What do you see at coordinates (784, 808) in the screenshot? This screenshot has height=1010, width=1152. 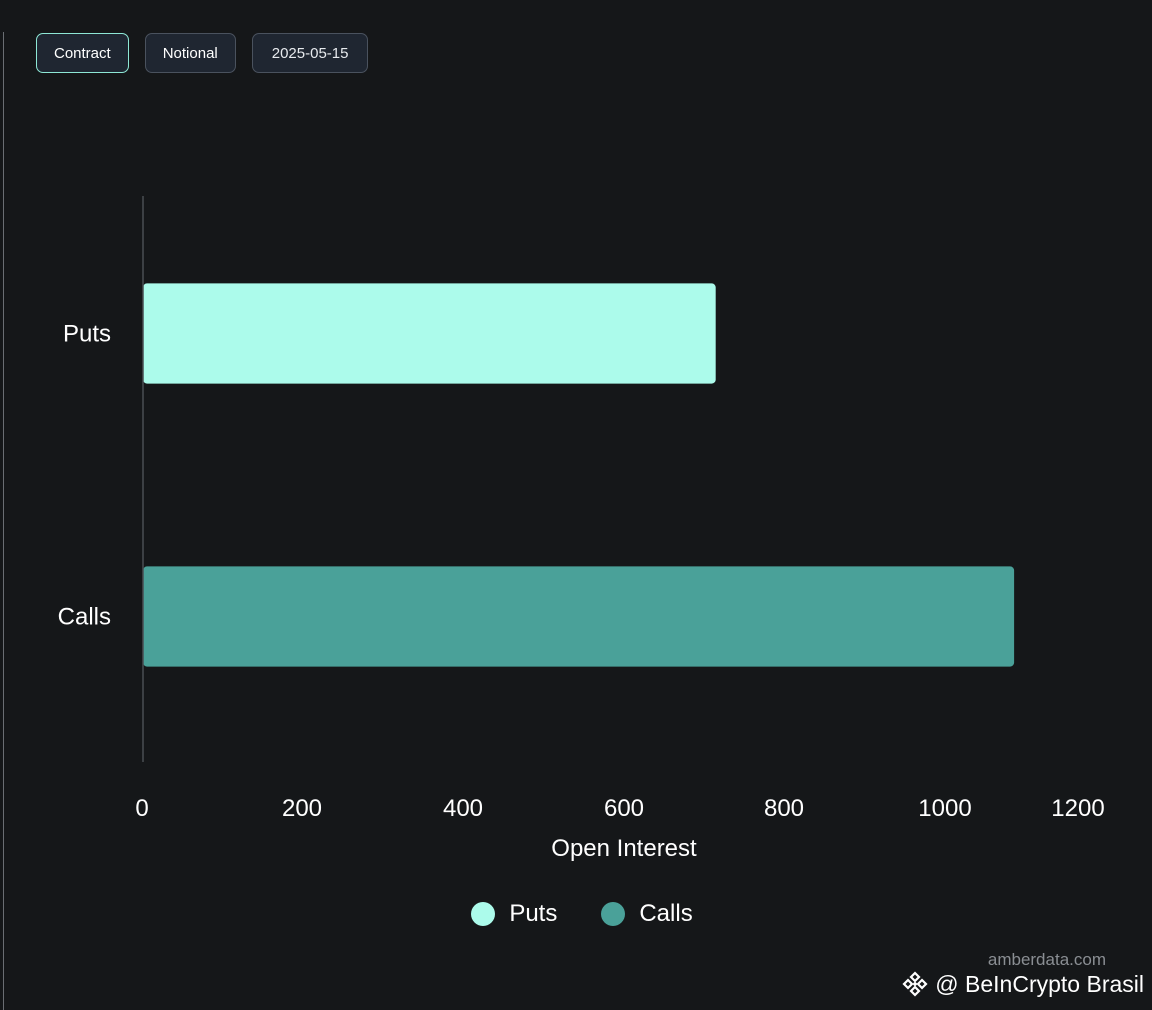 I see `x-tick-label: 800` at bounding box center [784, 808].